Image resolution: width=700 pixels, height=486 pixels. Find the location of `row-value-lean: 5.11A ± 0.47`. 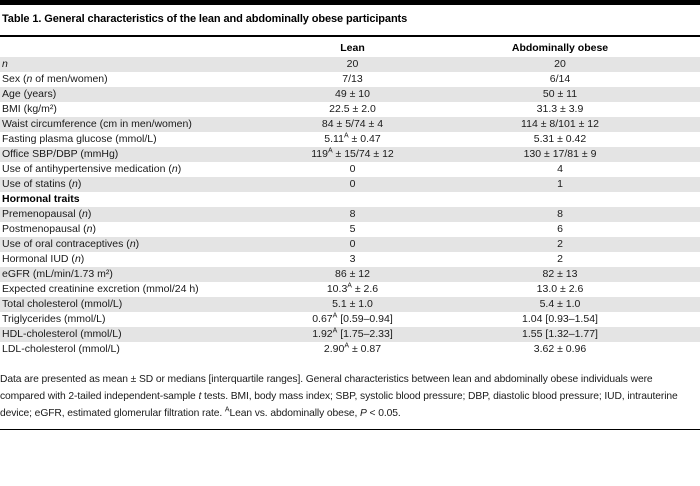

row-value-lean: 5.11A ± 0.47 is located at coordinates (352, 138).